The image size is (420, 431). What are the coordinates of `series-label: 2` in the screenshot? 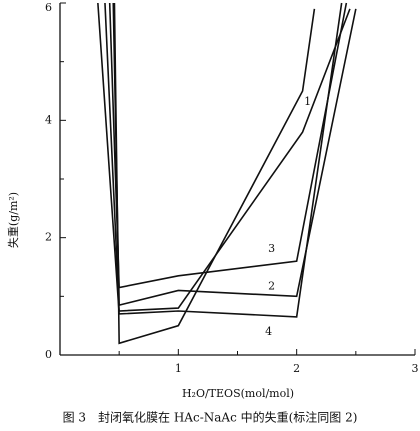 It's located at (271, 285).